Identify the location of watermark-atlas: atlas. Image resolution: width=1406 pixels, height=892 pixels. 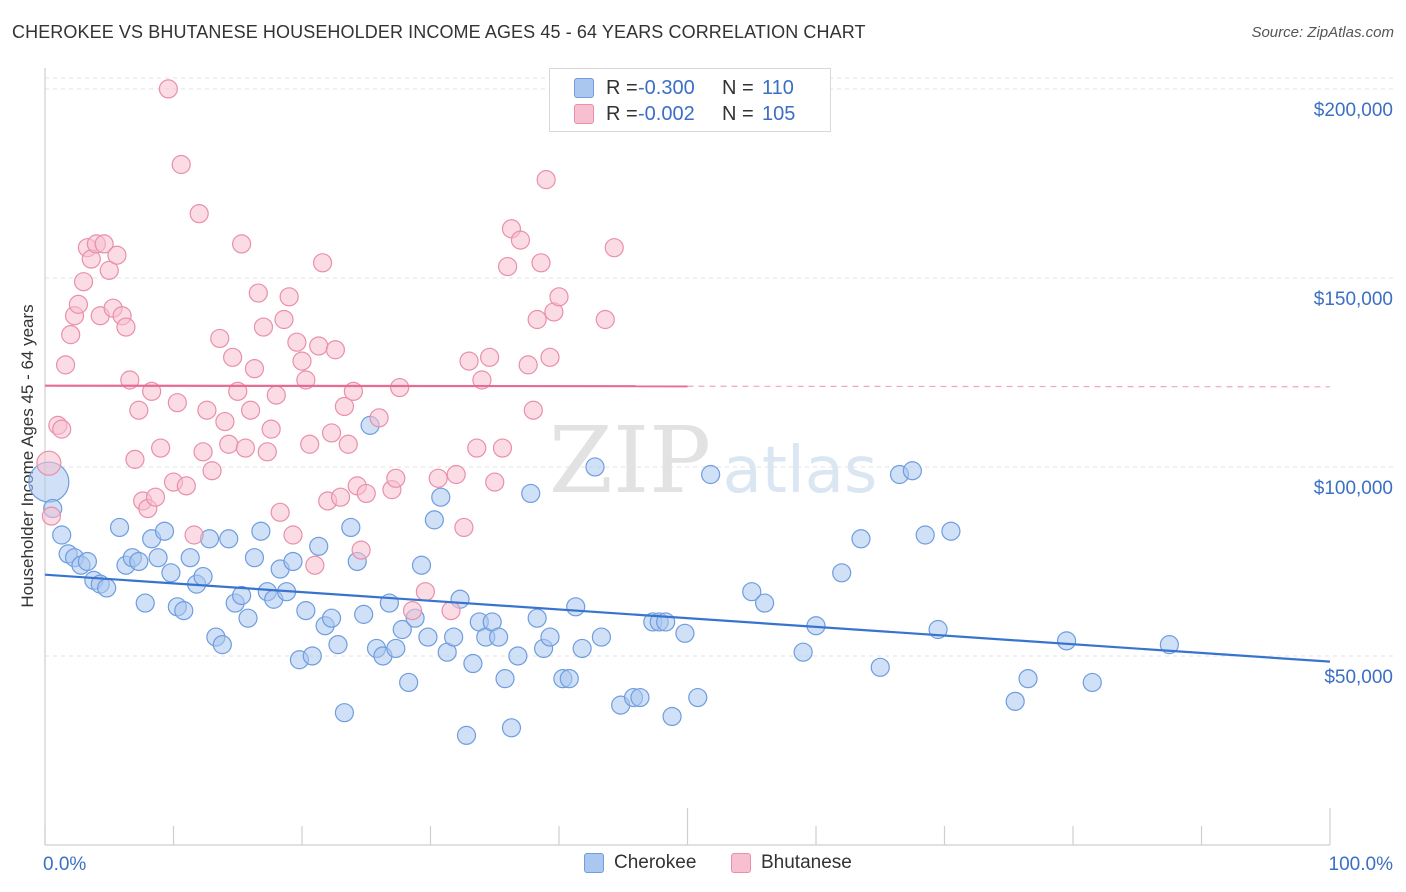
(800, 471).